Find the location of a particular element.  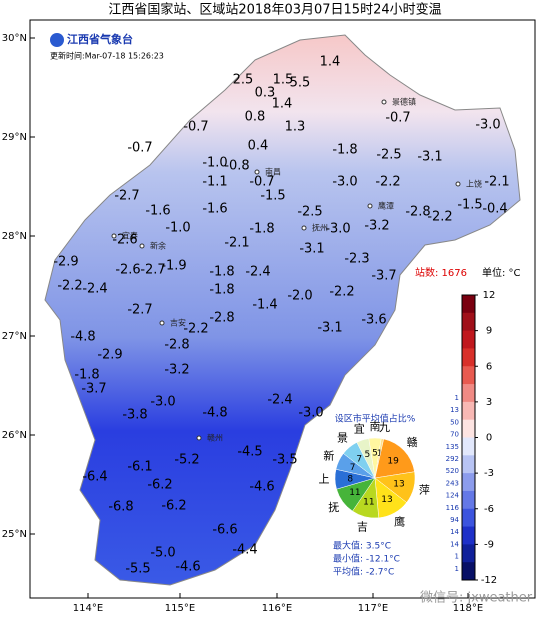

count-label: 243 is located at coordinates (452, 483).